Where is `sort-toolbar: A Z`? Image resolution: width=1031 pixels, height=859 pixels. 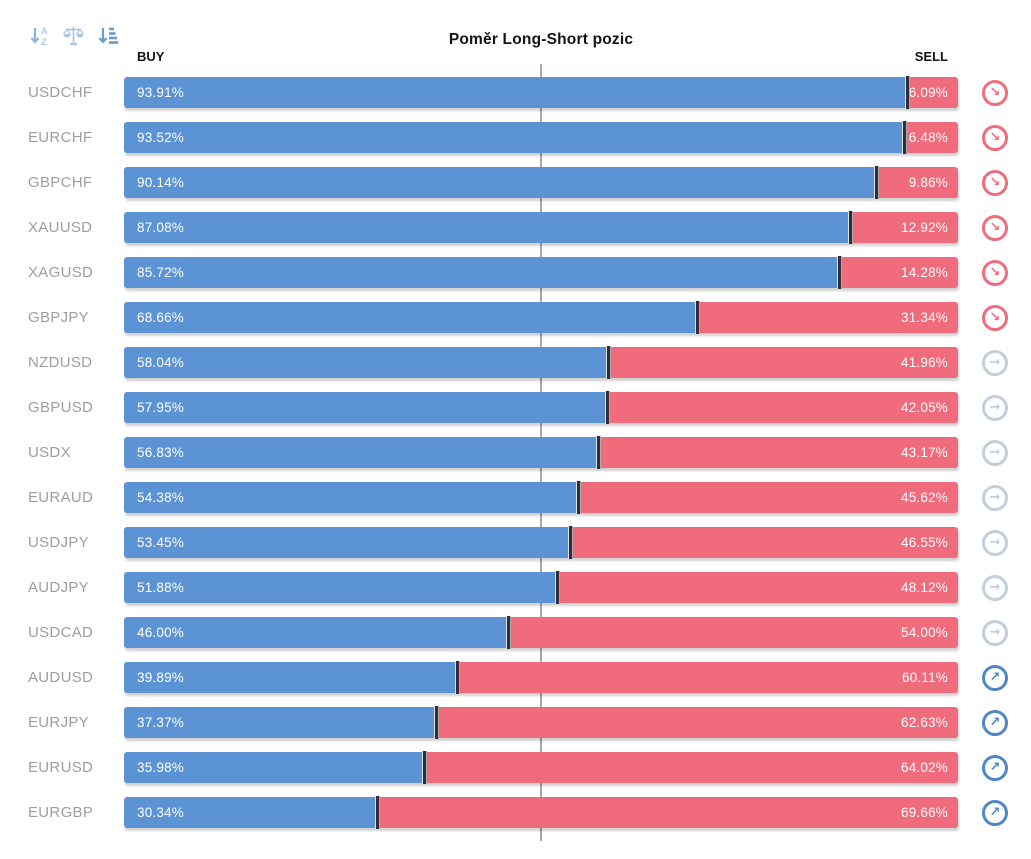
sort-toolbar: A Z is located at coordinates (73, 36).